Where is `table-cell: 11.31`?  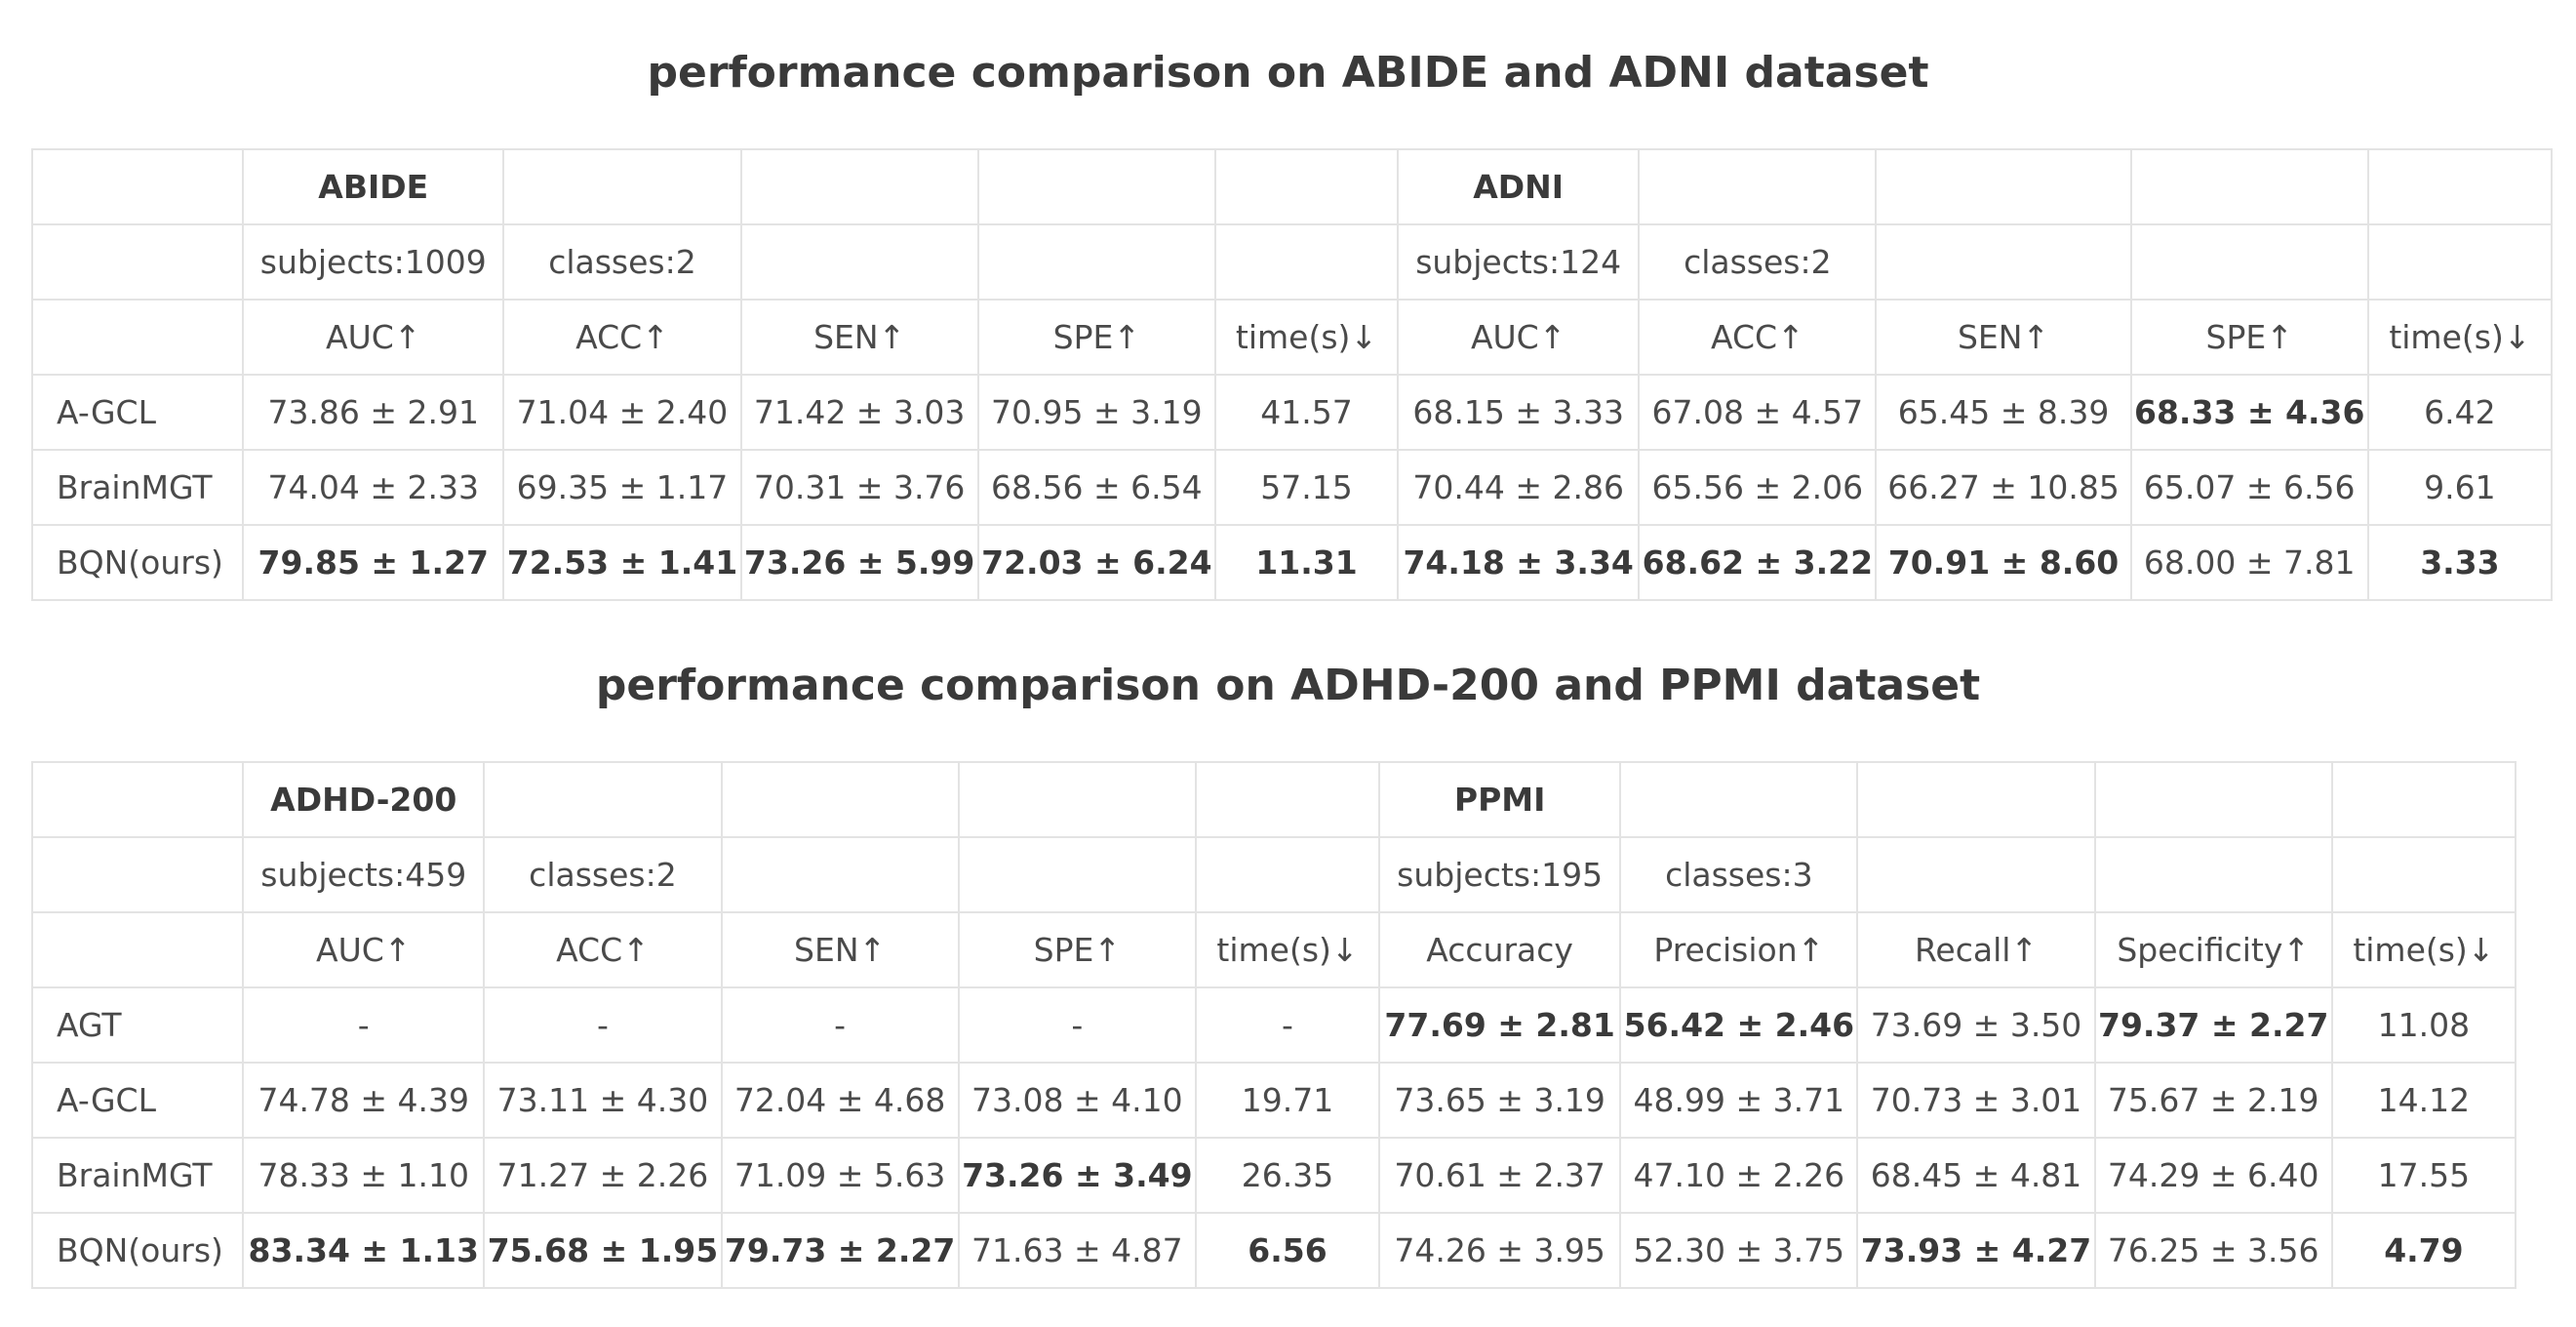 table-cell: 11.31 is located at coordinates (1306, 562).